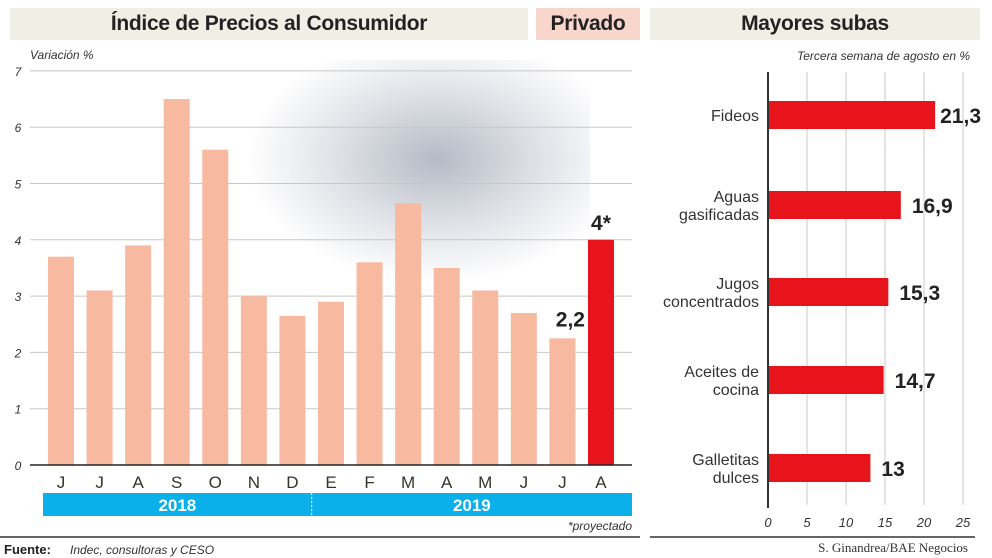 The image size is (992, 558). I want to click on y-axis-label: Variación %, so click(62, 55).